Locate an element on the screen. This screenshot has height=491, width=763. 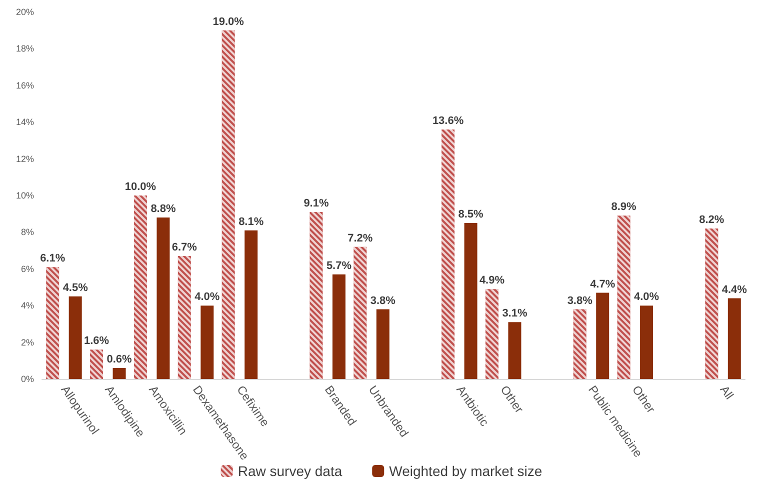
y-tick-label: 12% is located at coordinates (25, 159).